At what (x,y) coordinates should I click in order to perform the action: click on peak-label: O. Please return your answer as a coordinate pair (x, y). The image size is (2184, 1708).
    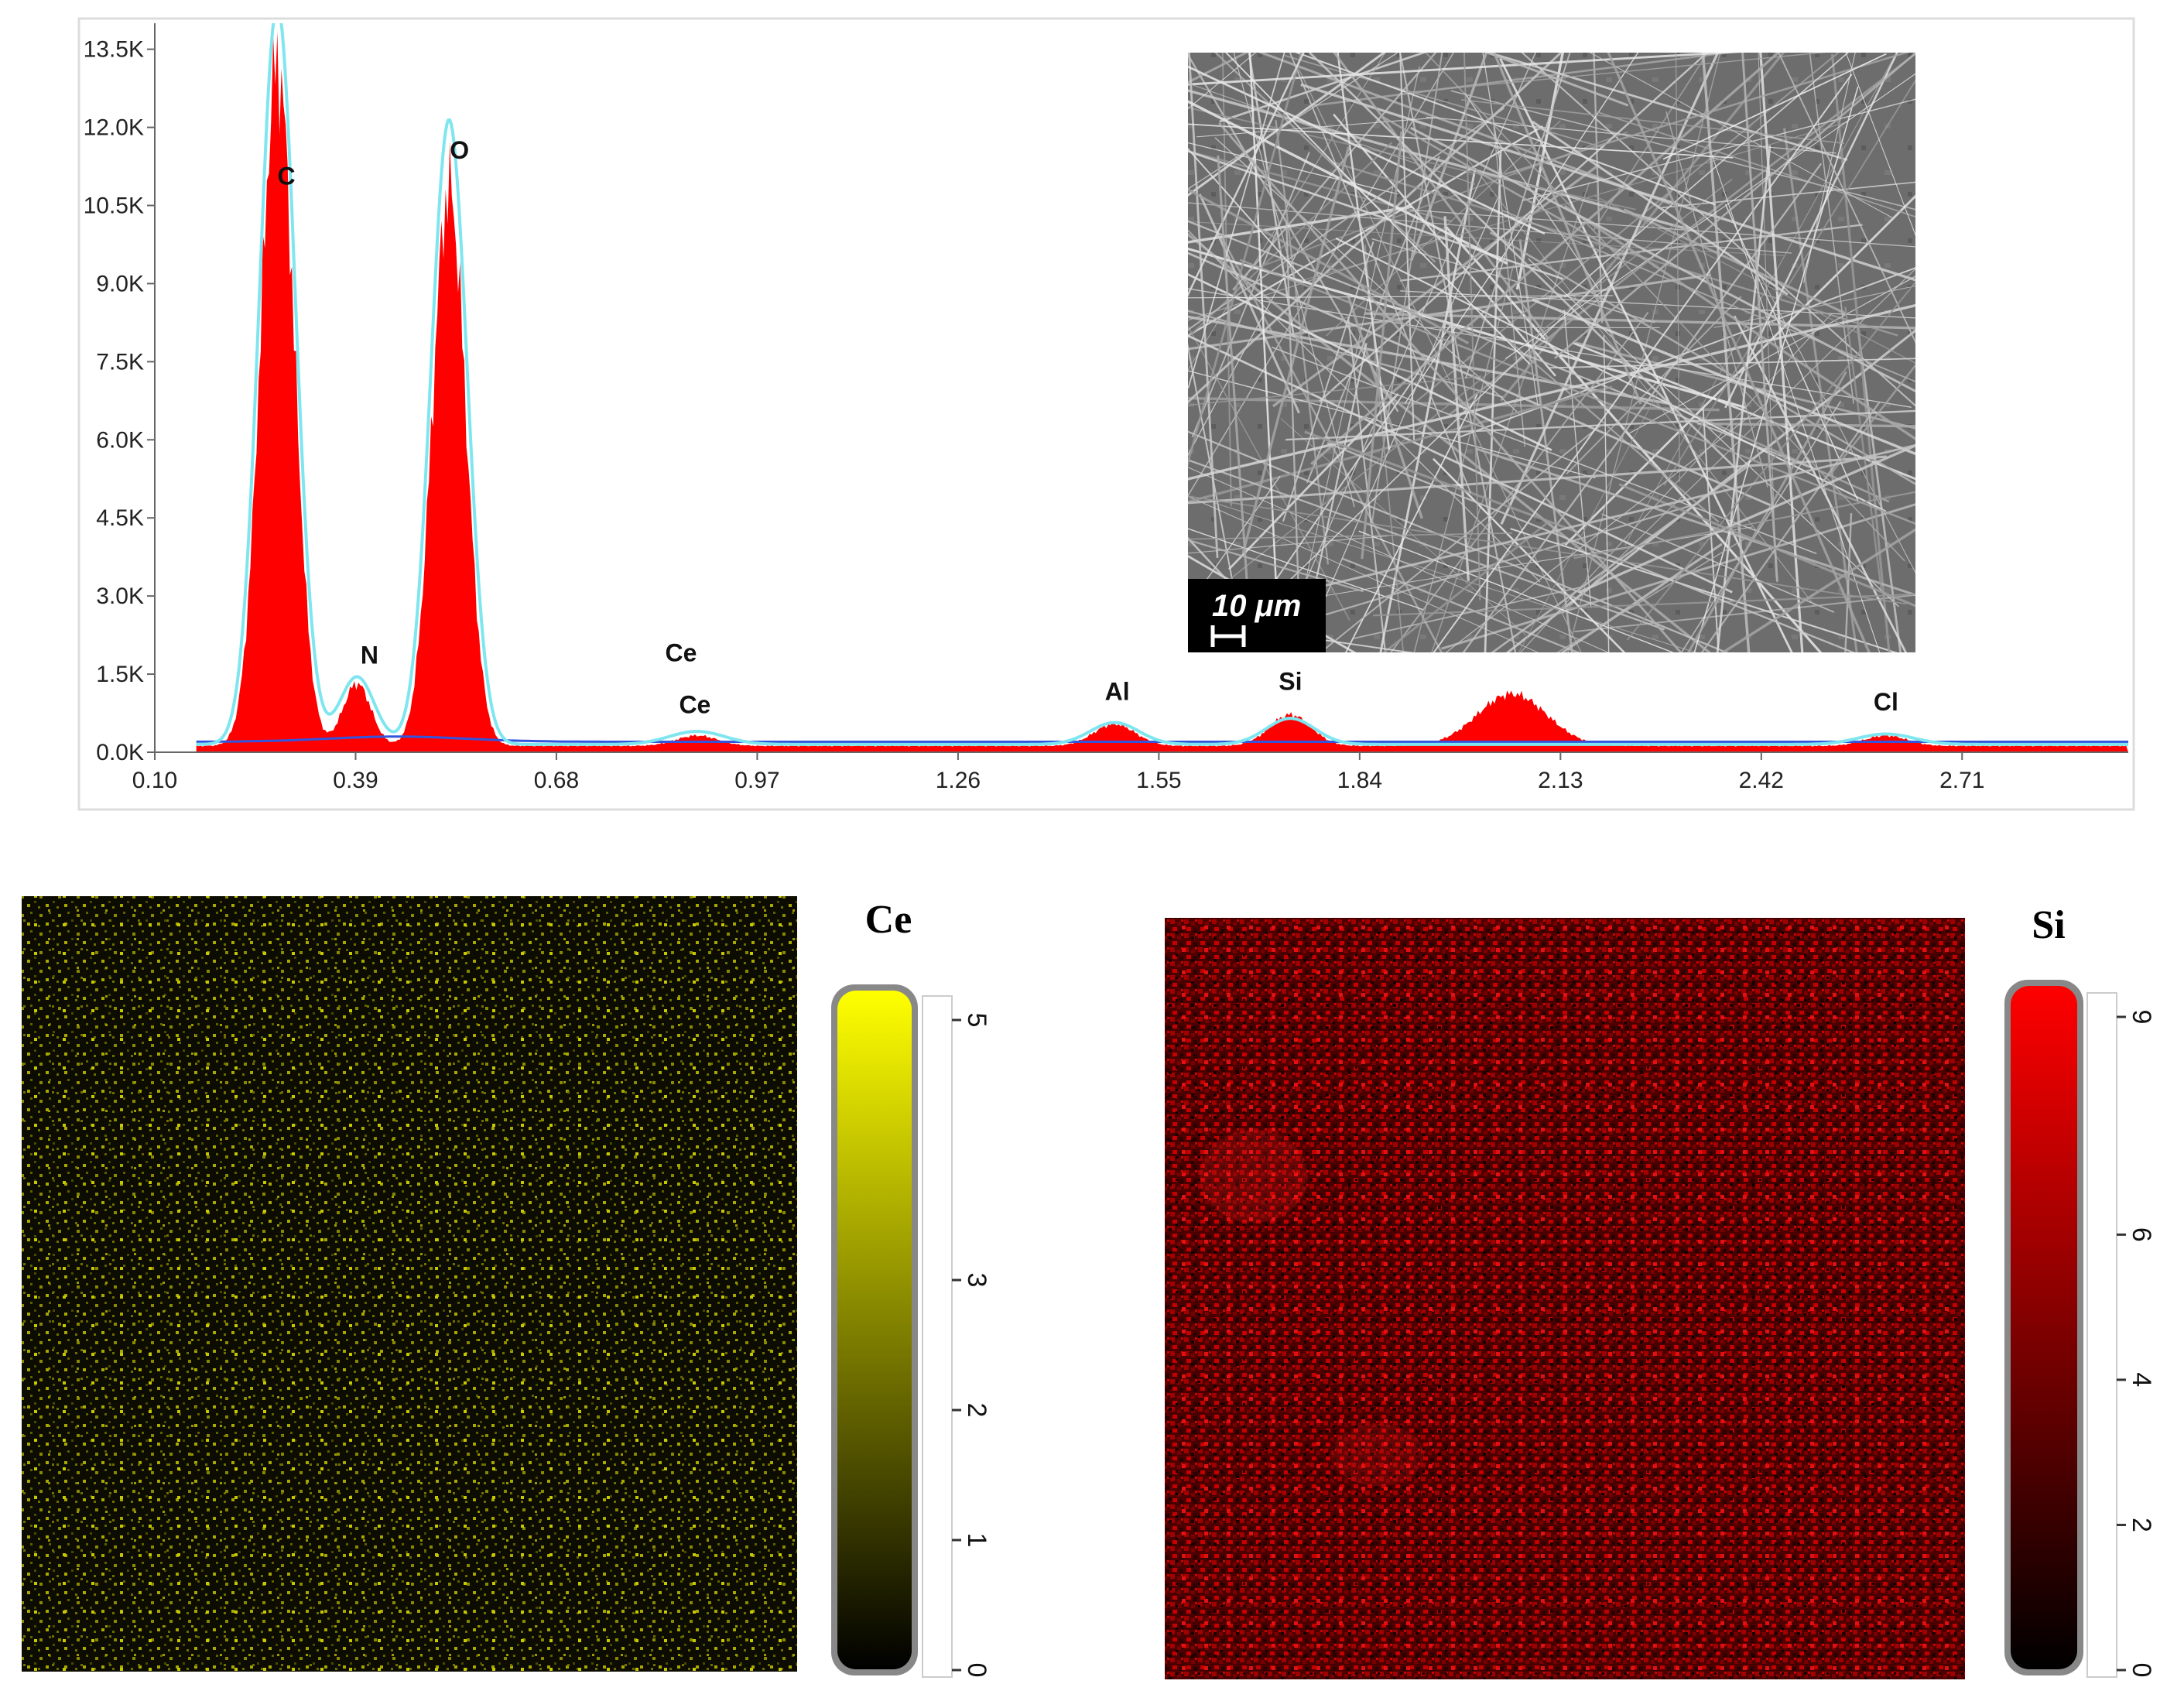
    Looking at the image, I should click on (459, 150).